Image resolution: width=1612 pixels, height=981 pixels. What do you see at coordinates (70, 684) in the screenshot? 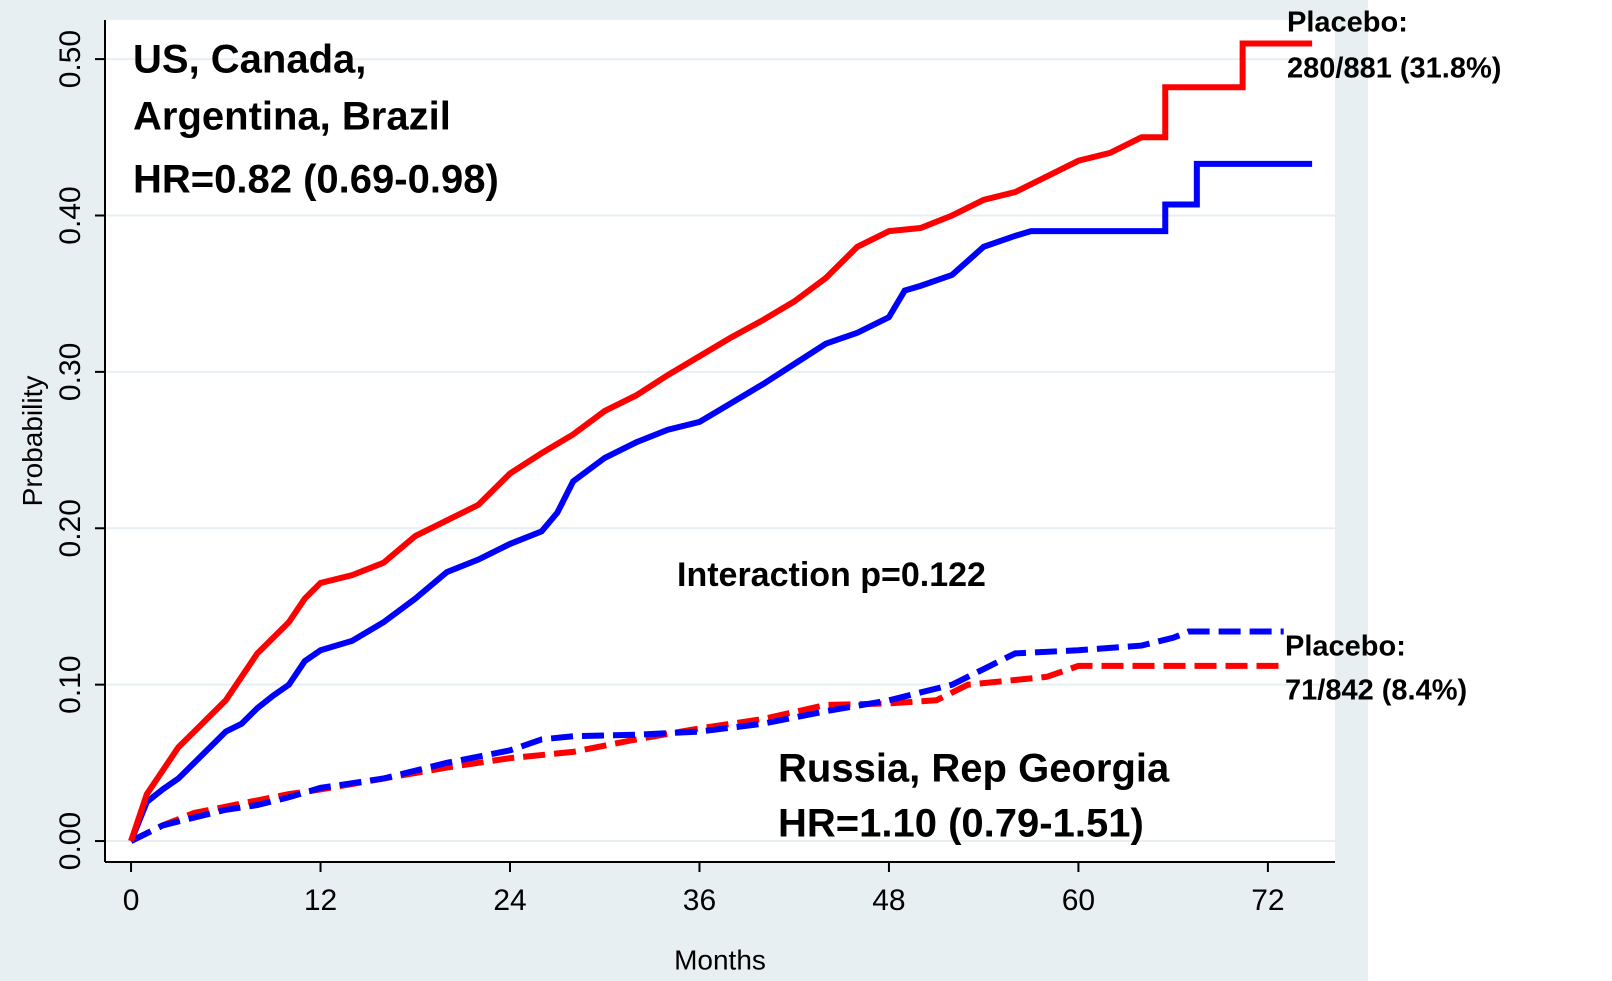
I see `y-tick-label: 0.10` at bounding box center [70, 684].